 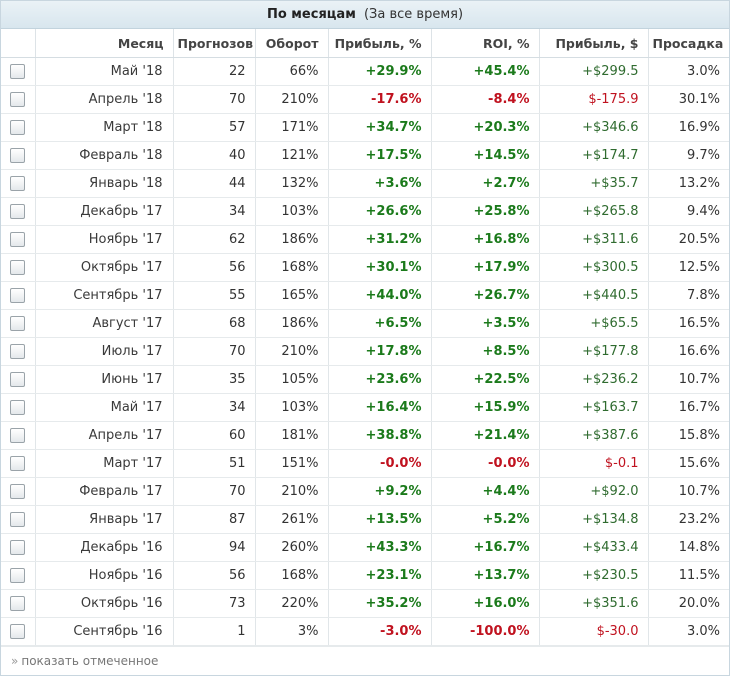 What do you see at coordinates (292, 379) in the screenshot?
I see `cell-turnover: 105%` at bounding box center [292, 379].